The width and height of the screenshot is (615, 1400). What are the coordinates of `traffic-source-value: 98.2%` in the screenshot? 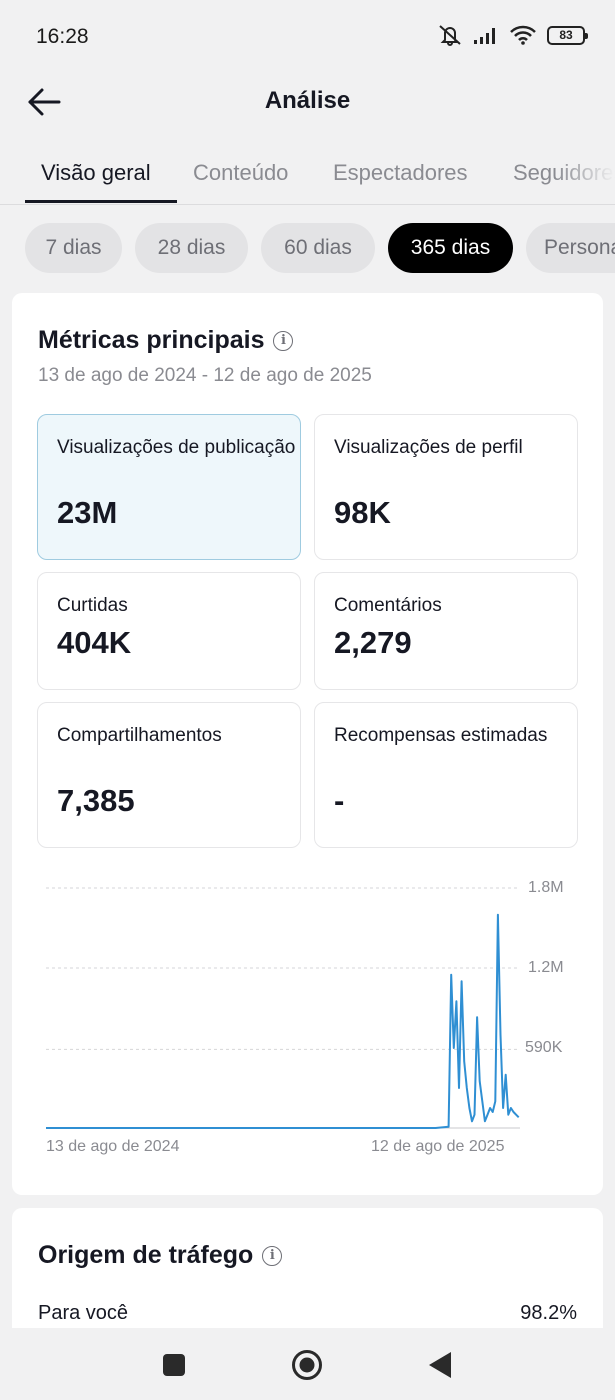 It's located at (548, 1313).